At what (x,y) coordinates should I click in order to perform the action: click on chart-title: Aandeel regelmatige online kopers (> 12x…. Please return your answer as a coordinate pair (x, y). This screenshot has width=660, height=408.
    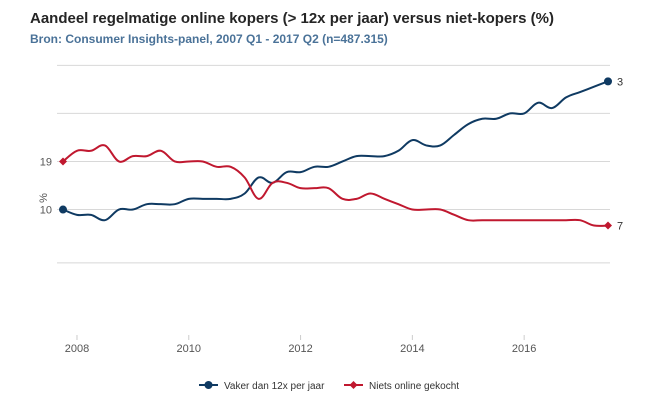
    Looking at the image, I should click on (292, 18).